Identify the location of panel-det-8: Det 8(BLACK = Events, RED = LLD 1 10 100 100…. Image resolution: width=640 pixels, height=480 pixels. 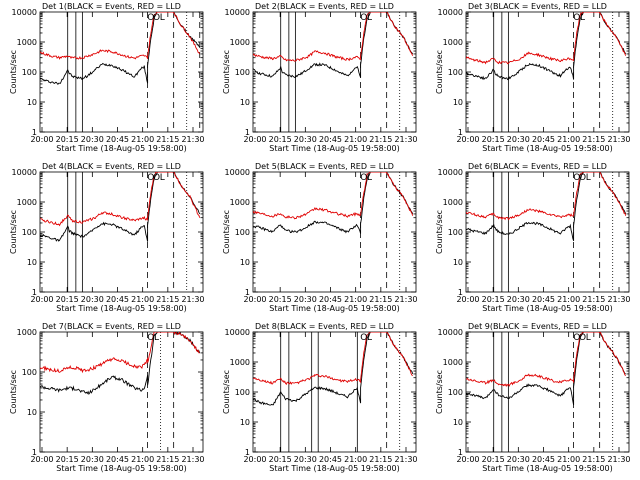
(320, 397).